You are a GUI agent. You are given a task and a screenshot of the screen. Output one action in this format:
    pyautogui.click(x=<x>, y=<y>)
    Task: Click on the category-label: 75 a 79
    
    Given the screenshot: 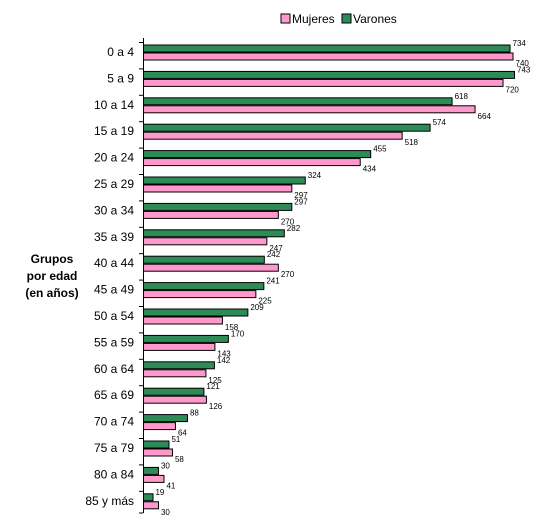 What is the action you would take?
    pyautogui.click(x=114, y=448)
    